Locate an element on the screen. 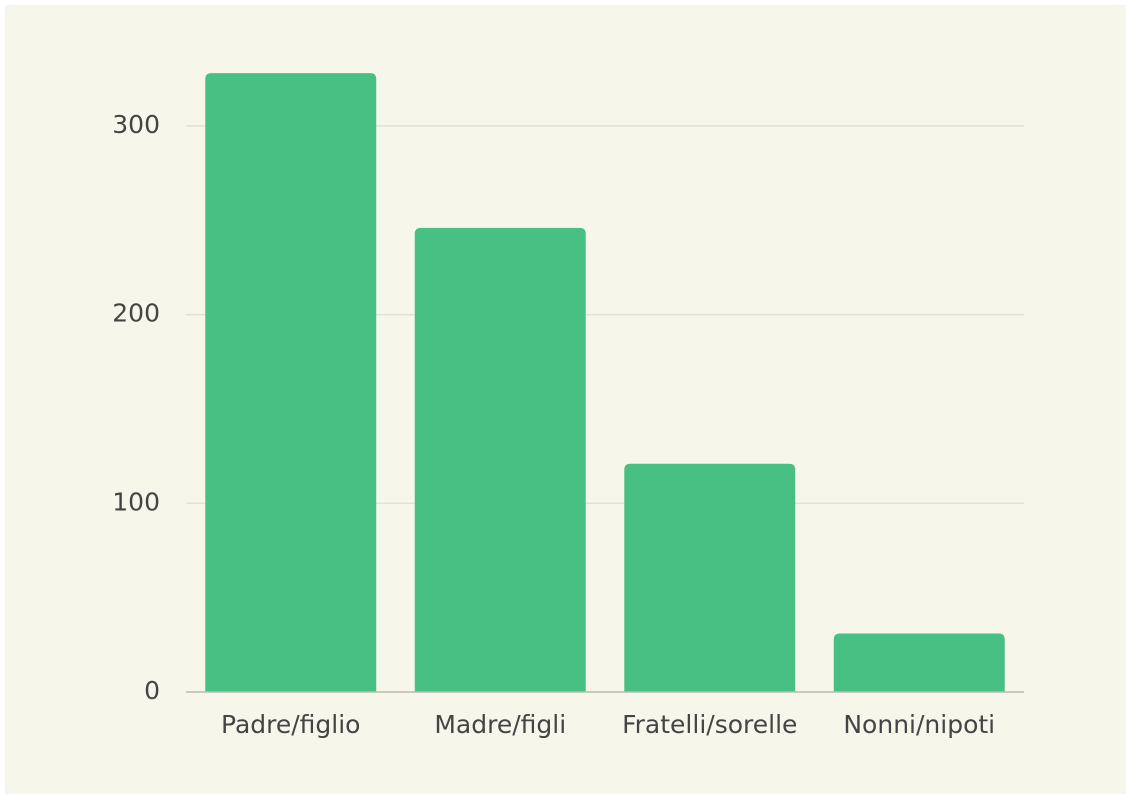 The height and width of the screenshot is (798, 1129). x-tick-label: Fratelli/sorelle is located at coordinates (709, 724).